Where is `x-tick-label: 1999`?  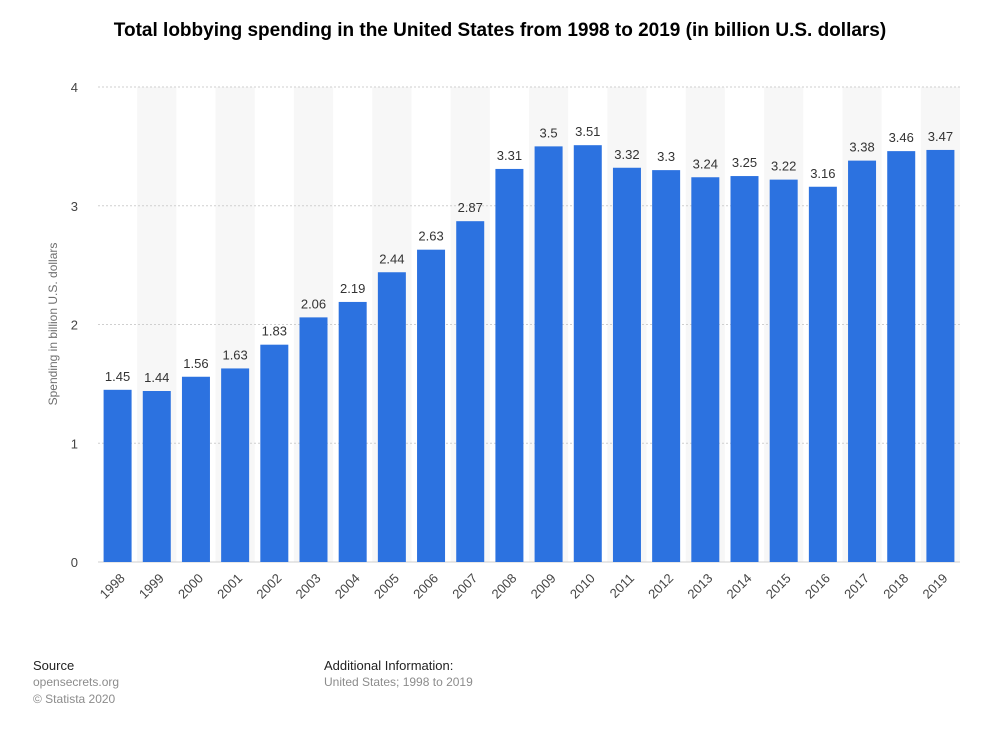 x-tick-label: 1999 is located at coordinates (151, 586).